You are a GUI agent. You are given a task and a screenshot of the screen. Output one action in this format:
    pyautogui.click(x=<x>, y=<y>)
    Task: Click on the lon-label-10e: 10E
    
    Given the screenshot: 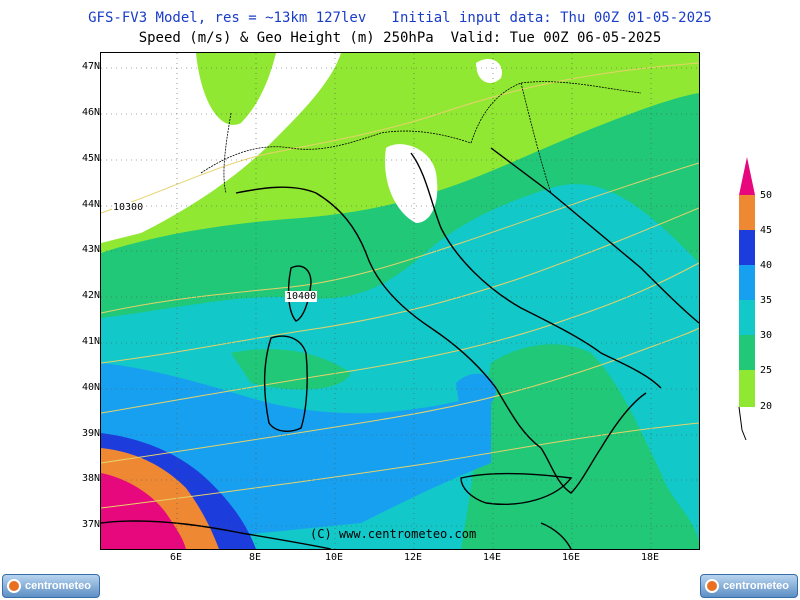 What is the action you would take?
    pyautogui.click(x=334, y=557)
    